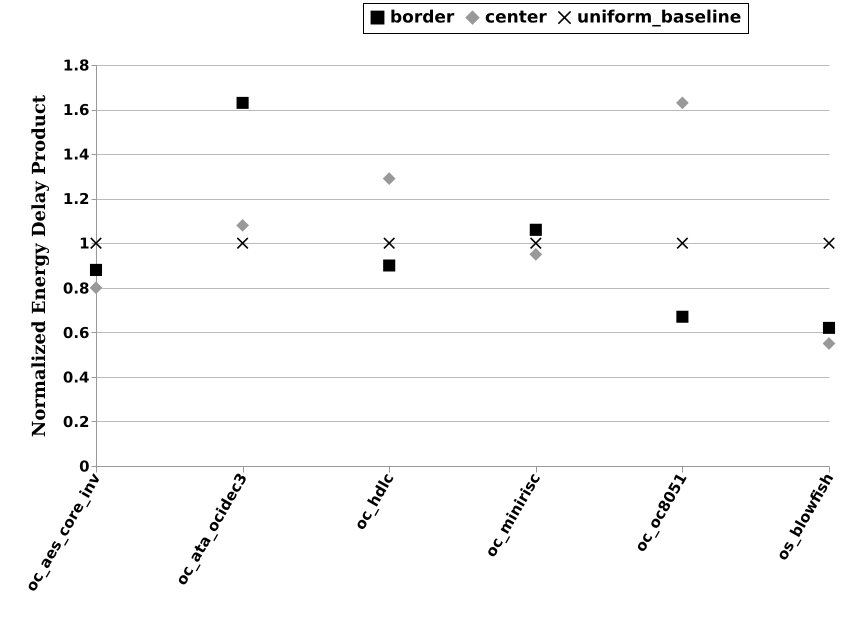 This screenshot has width=845, height=623. Describe the element at coordinates (76, 377) in the screenshot. I see `y-tick-label: 0.4` at that location.